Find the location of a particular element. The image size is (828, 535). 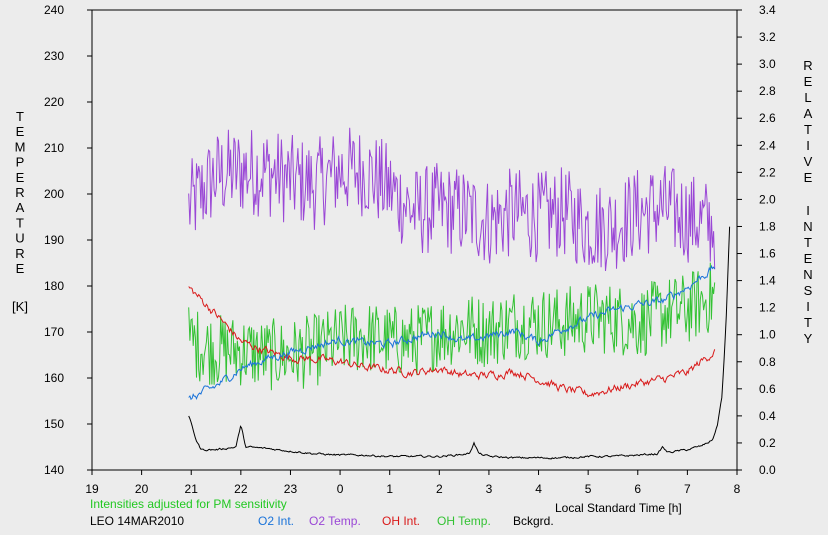

x-tick-label: 8 is located at coordinates (737, 489).